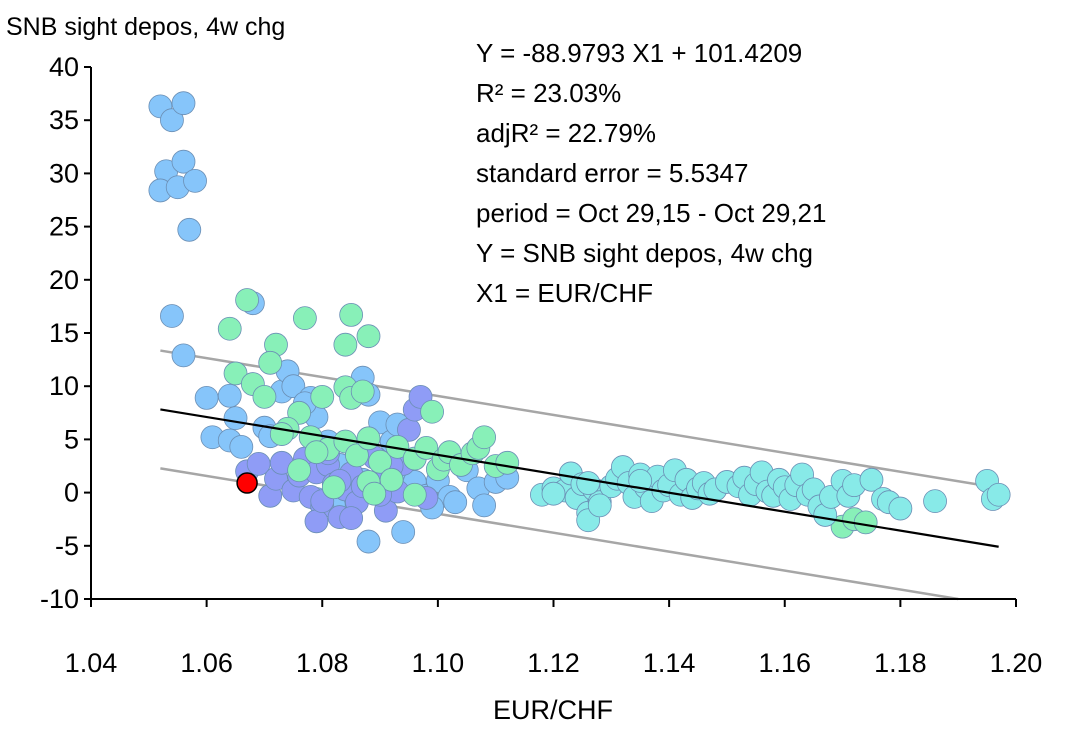 Image resolution: width=1080 pixels, height=755 pixels. I want to click on y-tick-label: 5, so click(71, 439).